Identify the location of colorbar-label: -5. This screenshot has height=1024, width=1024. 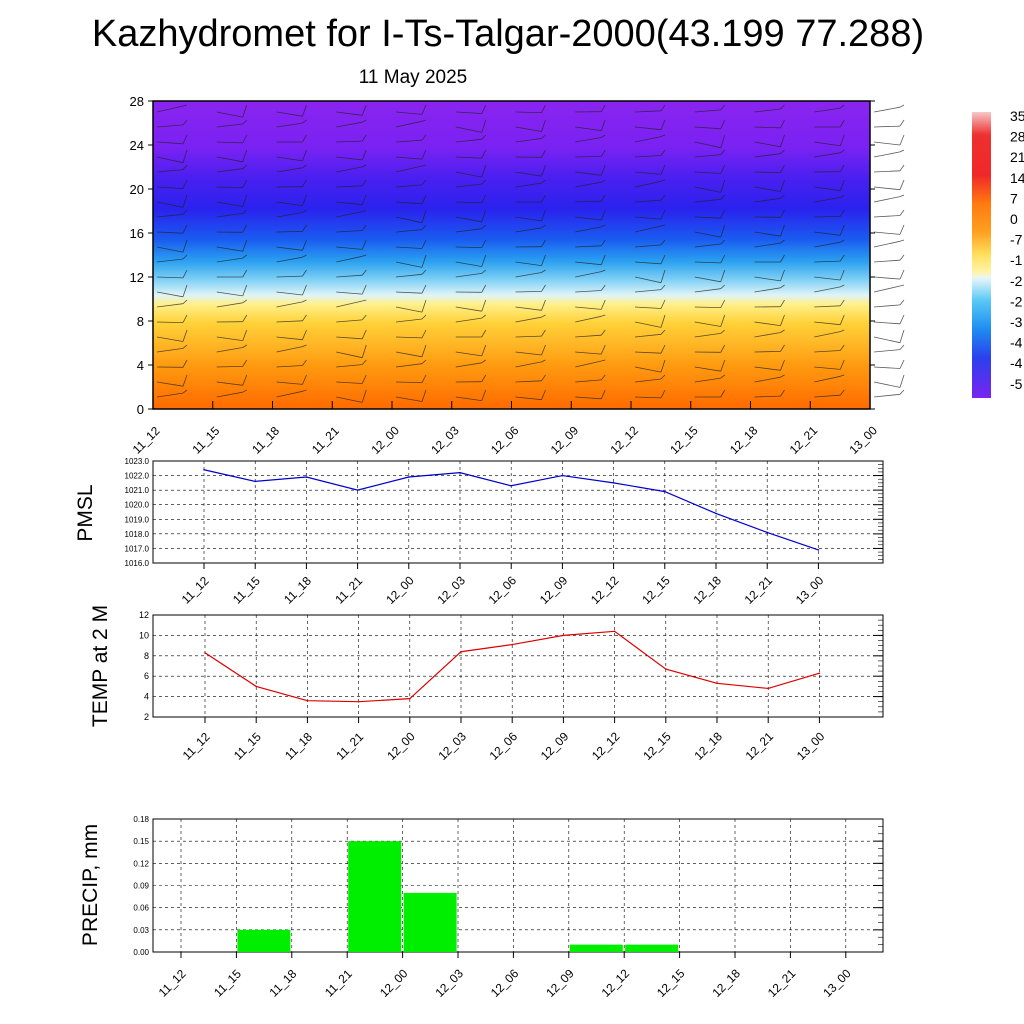
(1016, 384).